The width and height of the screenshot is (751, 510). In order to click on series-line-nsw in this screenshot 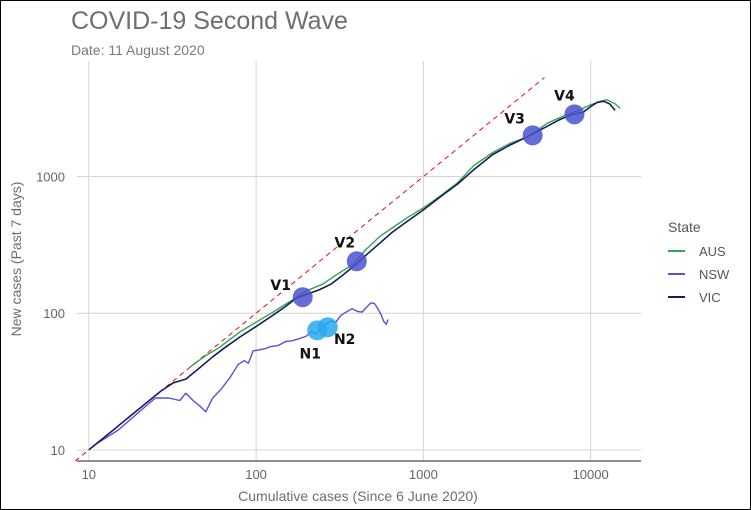, I will do `click(242, 373)`.